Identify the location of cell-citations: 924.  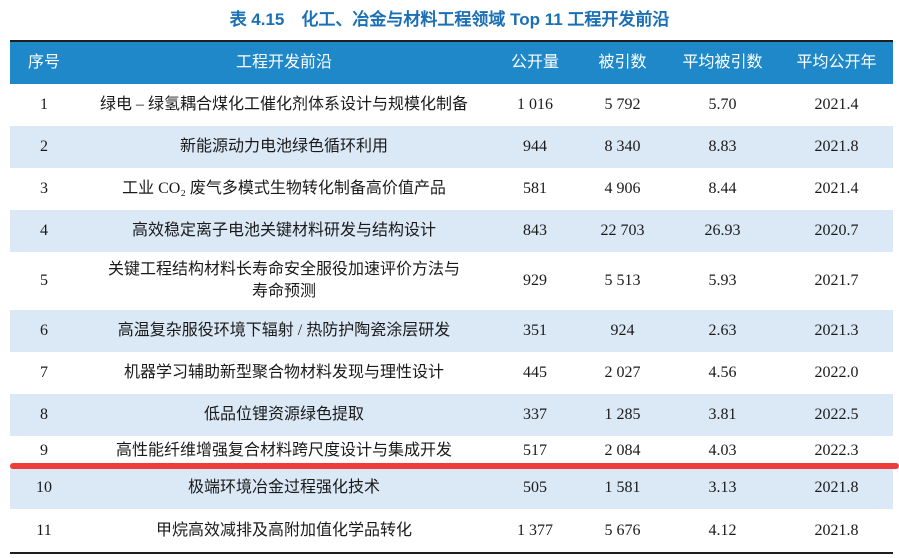
(622, 331).